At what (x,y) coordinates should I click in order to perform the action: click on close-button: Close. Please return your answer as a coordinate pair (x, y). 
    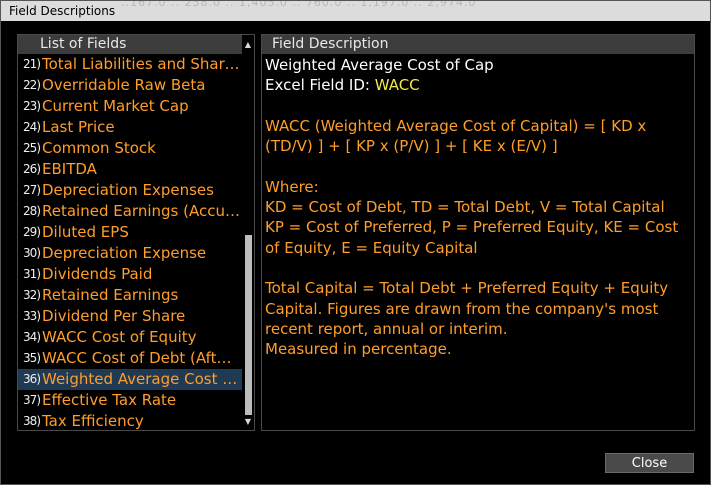
    Looking at the image, I should click on (649, 463).